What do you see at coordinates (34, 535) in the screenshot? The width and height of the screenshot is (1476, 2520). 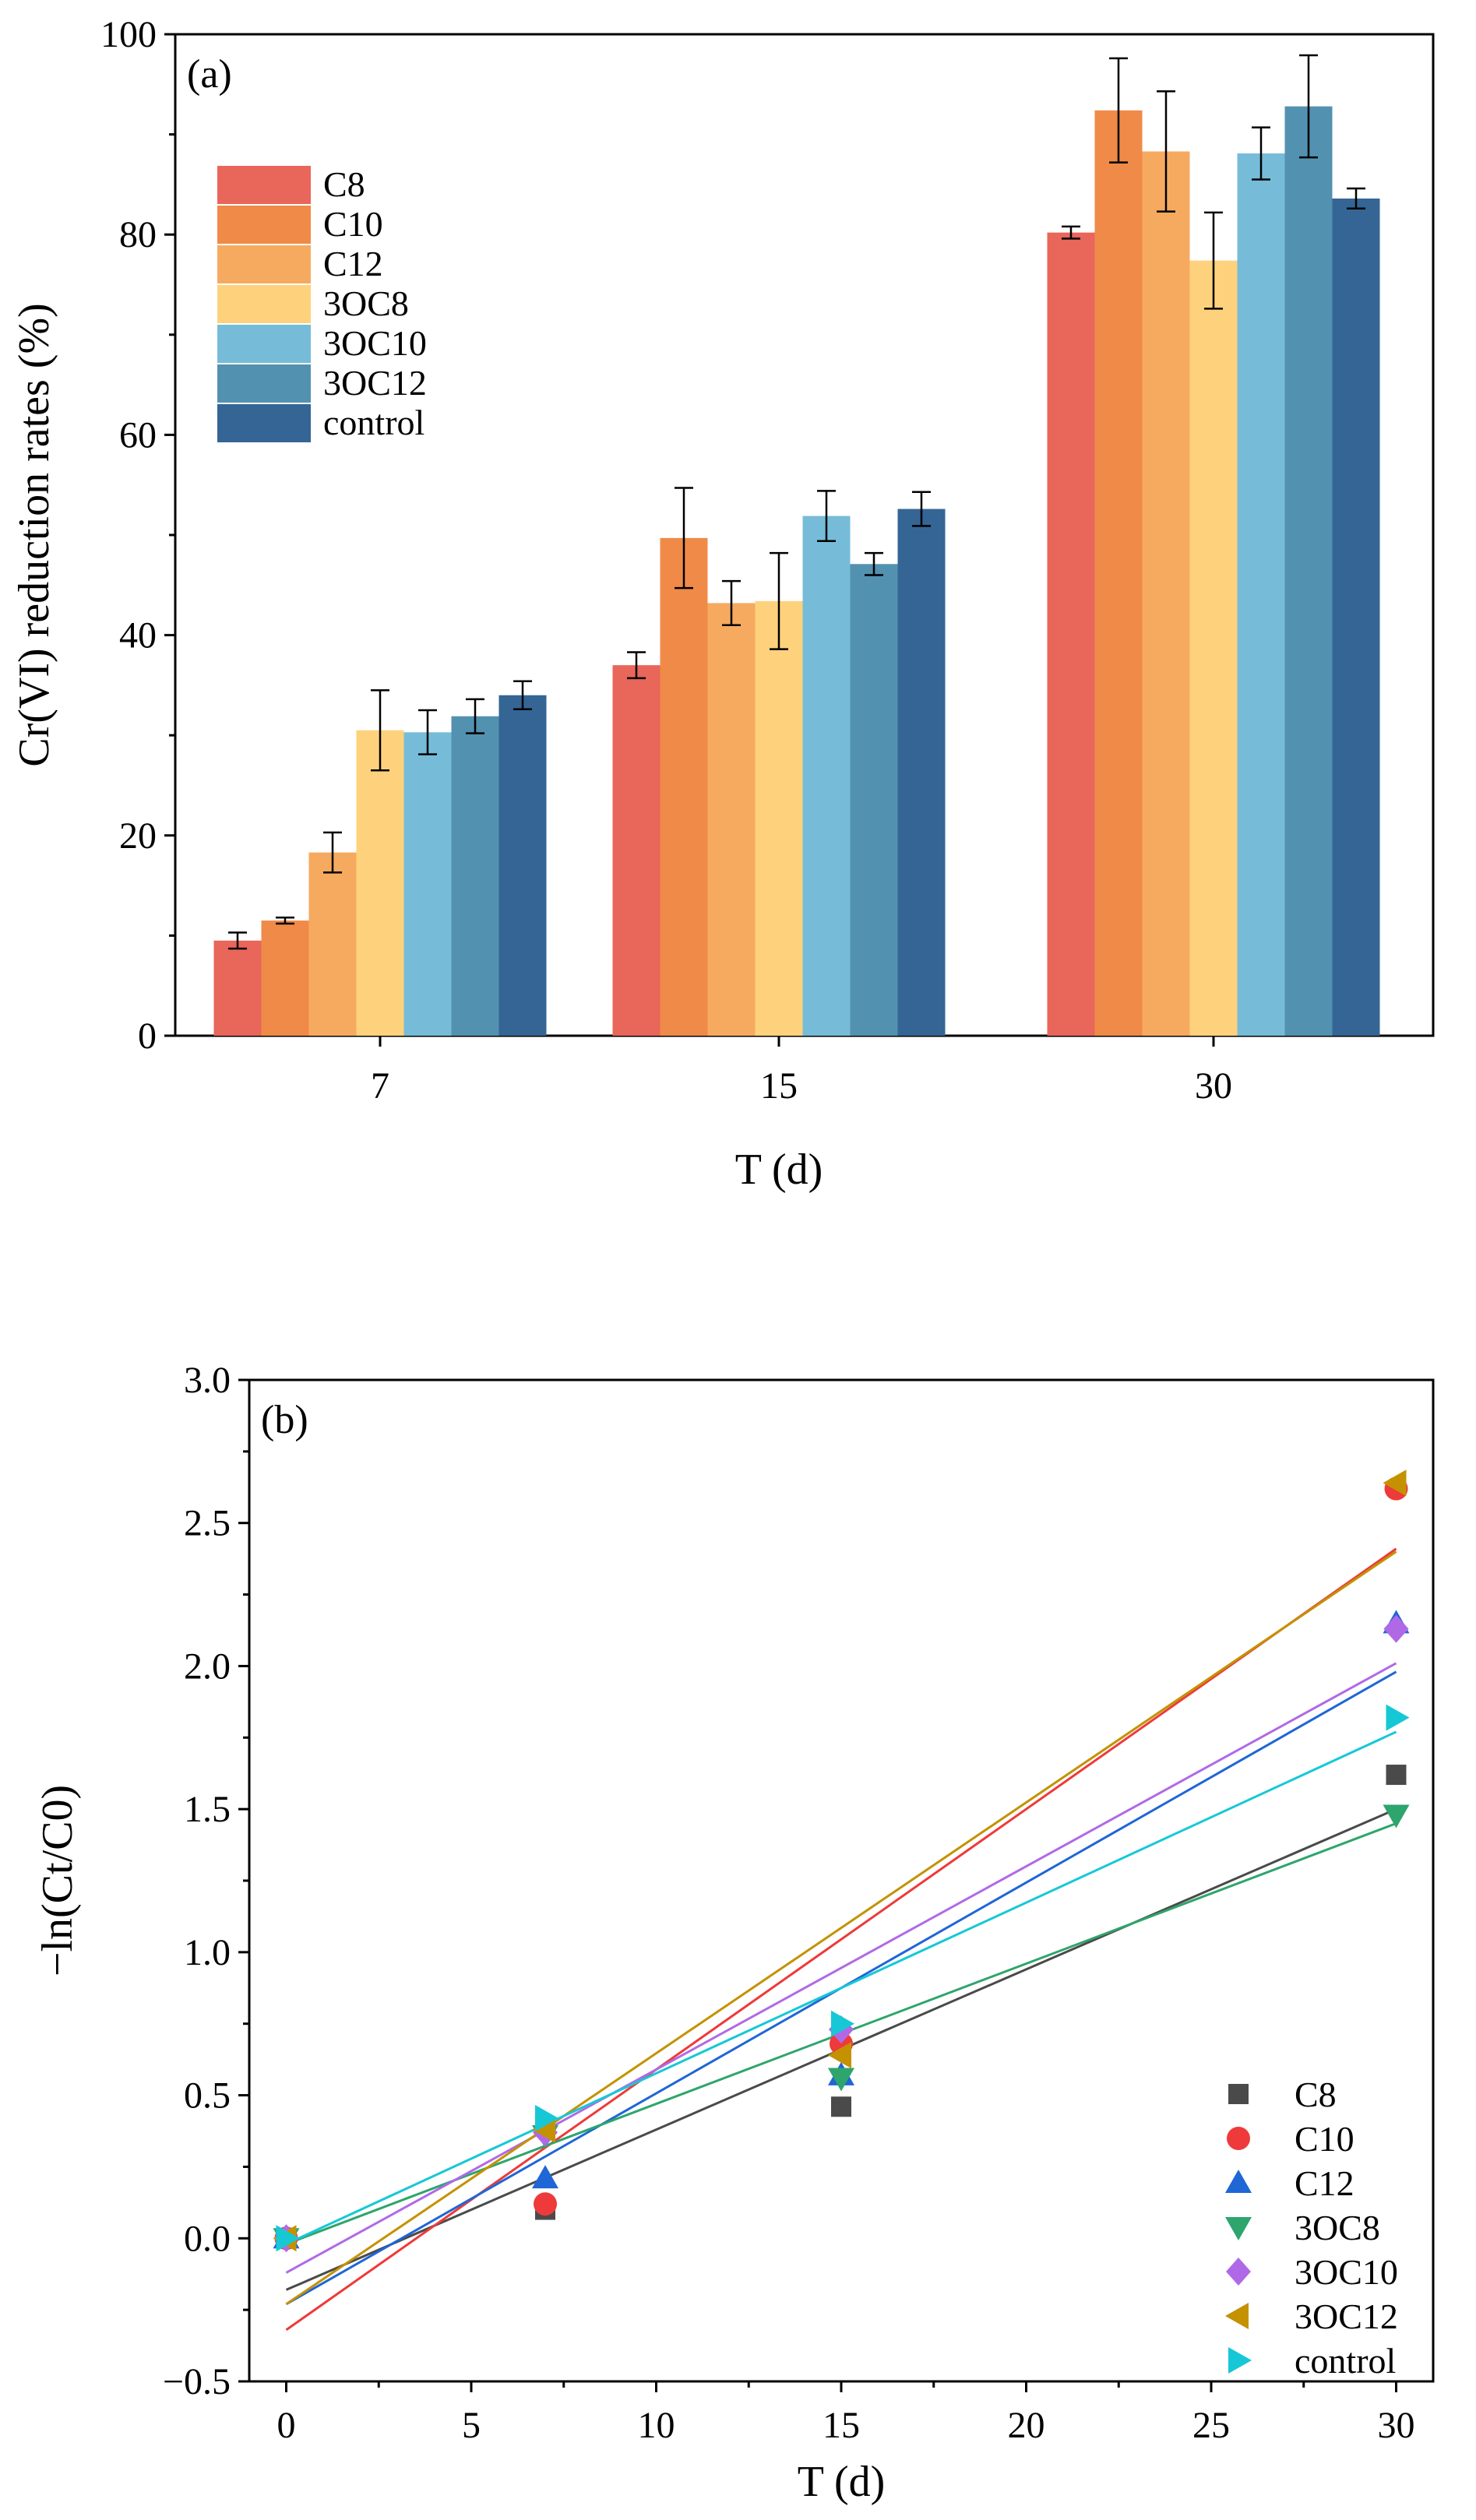 I see `y-axis-title-a: Cr(VI) reduction rates (%)` at bounding box center [34, 535].